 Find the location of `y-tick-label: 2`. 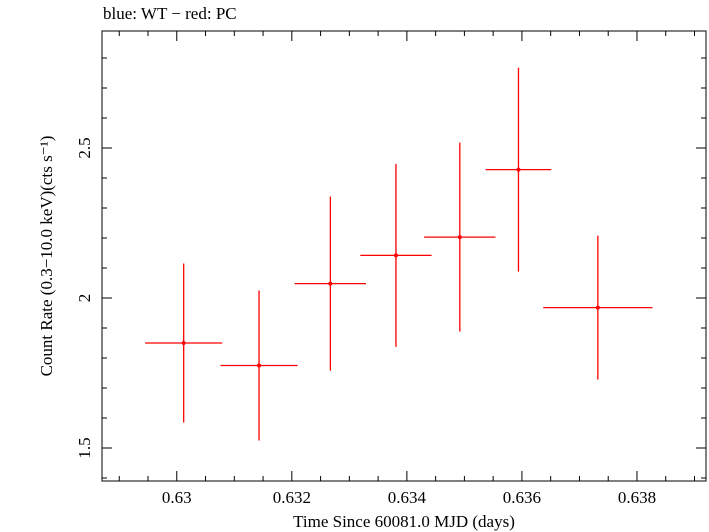

y-tick-label: 2 is located at coordinates (84, 298).